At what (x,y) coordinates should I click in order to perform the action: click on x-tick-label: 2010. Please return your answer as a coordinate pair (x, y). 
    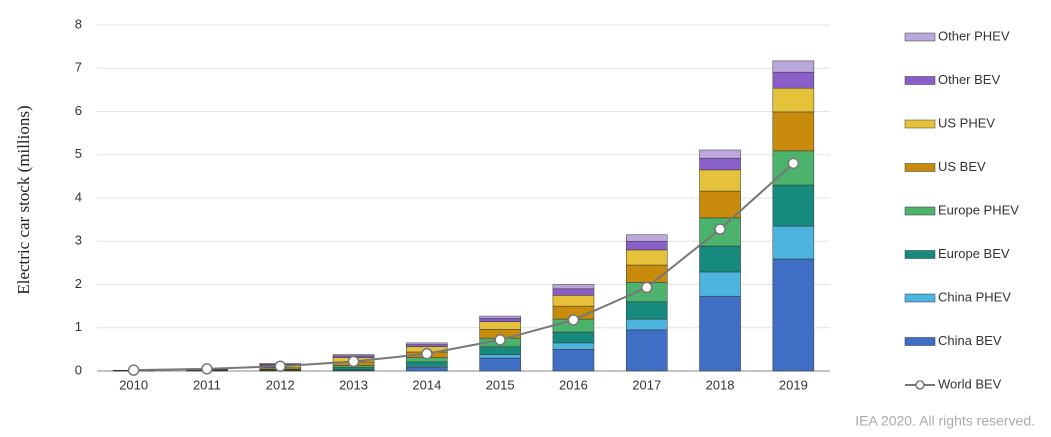
    Looking at the image, I should click on (133, 384).